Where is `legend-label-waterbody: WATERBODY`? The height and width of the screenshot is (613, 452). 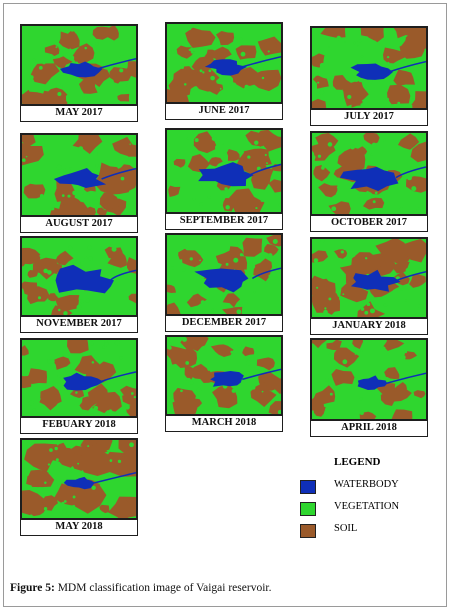 legend-label-waterbody: WATERBODY is located at coordinates (366, 484).